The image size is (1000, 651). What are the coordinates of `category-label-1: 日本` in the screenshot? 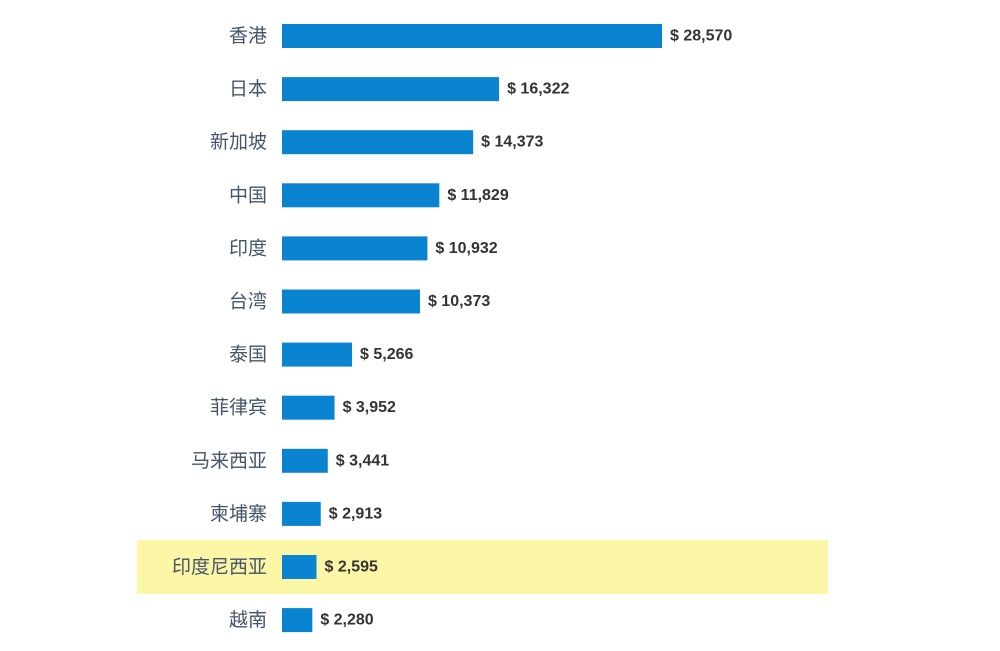 It's located at (248, 89).